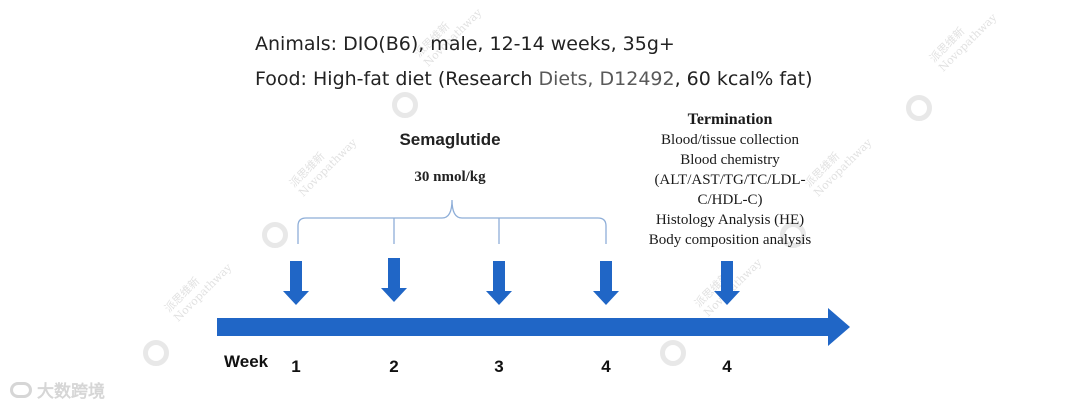 The width and height of the screenshot is (1080, 410). Describe the element at coordinates (743, 79) in the screenshot. I see `food-suffix: , 60 kcal% fat)` at that location.